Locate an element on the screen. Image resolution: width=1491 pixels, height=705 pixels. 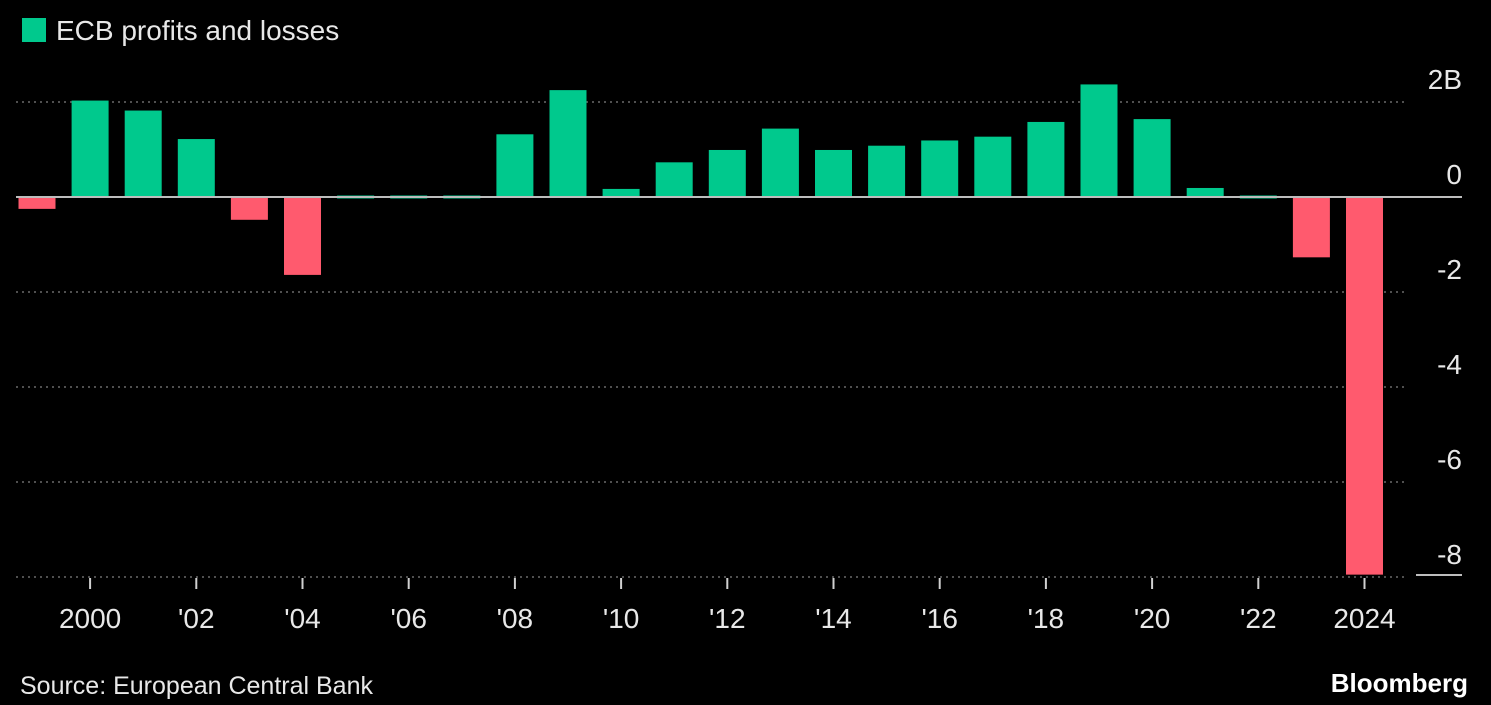
x-tick-label-7: '14 is located at coordinates (833, 618).